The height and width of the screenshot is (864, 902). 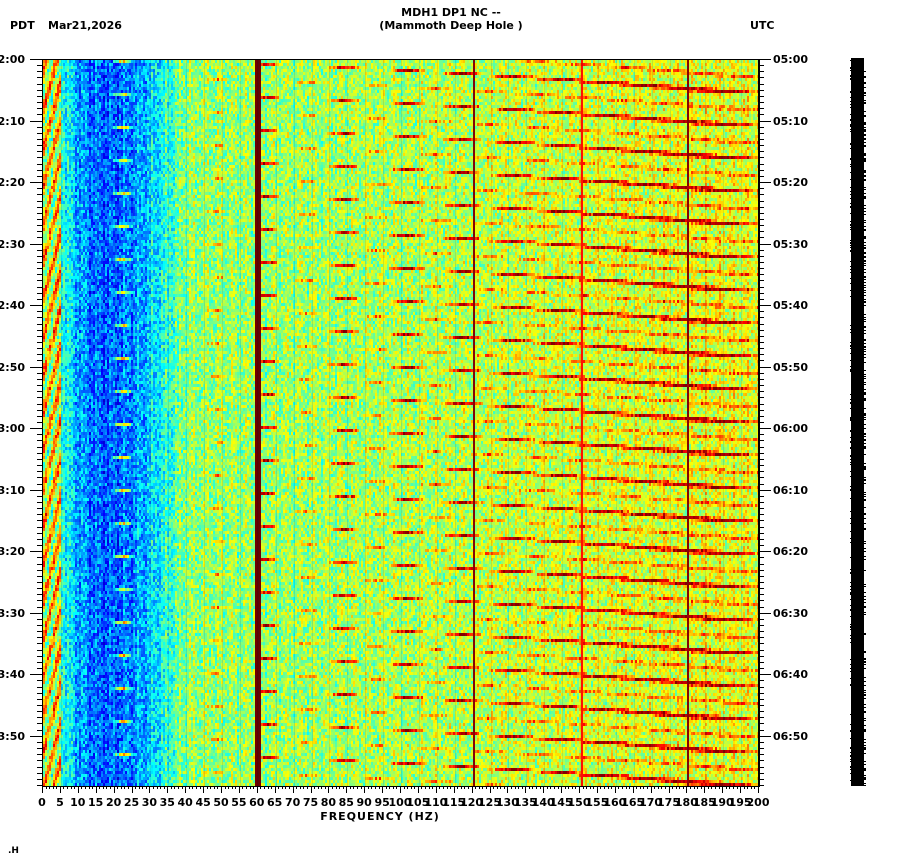 I want to click on frequency-tick-label: 105, so click(x=418, y=802).